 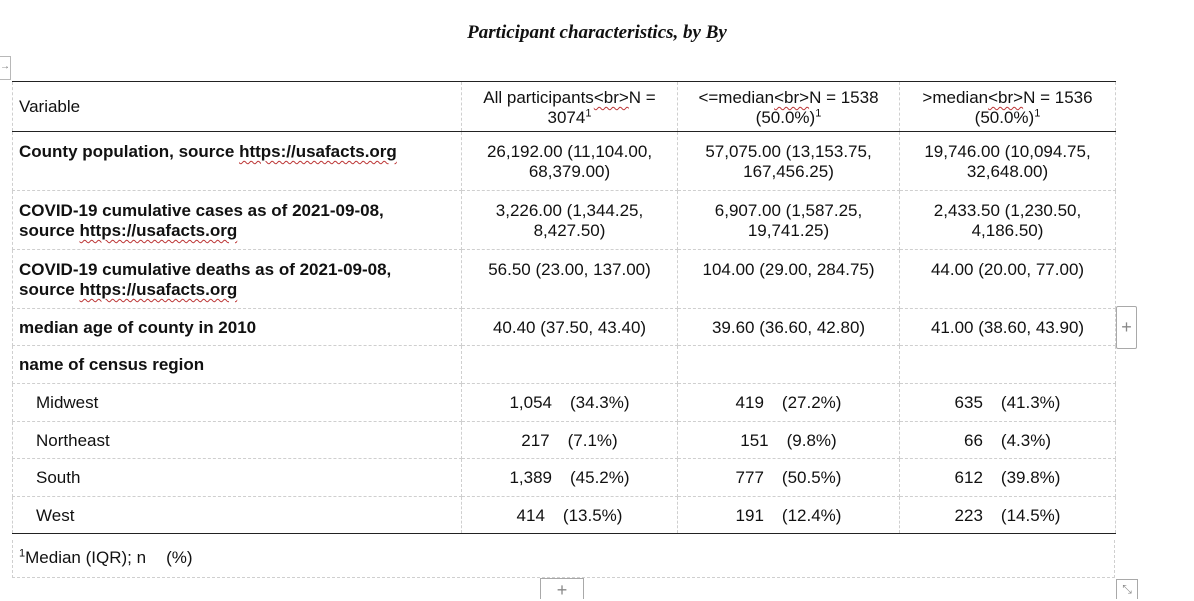 What do you see at coordinates (811, 440) in the screenshot?
I see `percent-text: (9.8%)` at bounding box center [811, 440].